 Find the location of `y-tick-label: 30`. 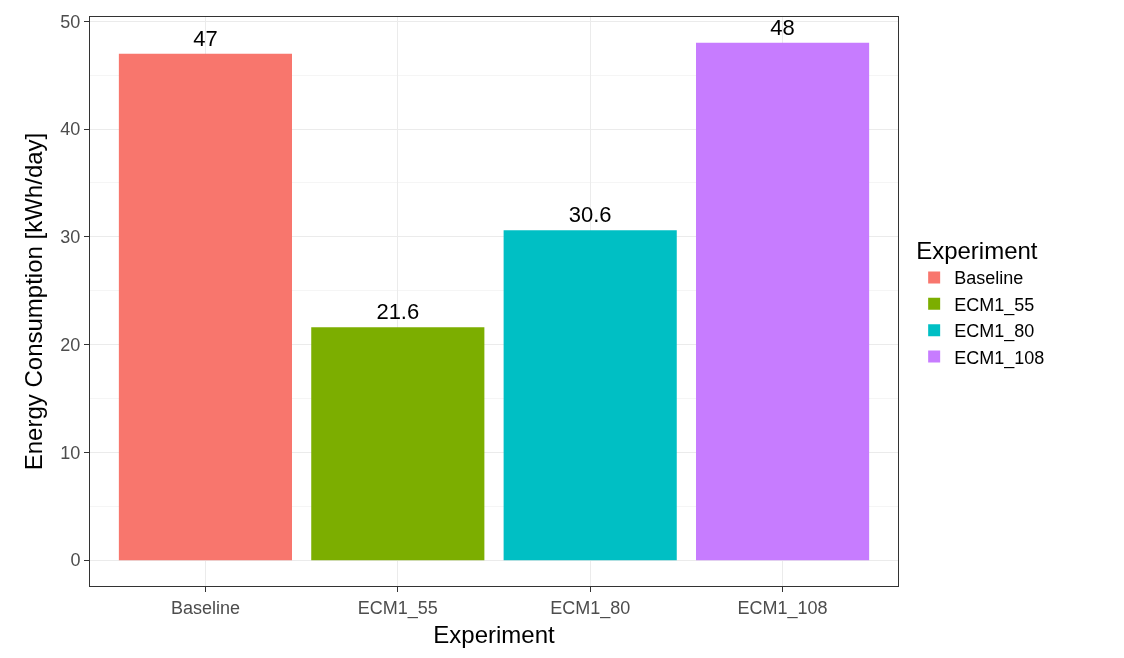

y-tick-label: 30 is located at coordinates (70, 237).